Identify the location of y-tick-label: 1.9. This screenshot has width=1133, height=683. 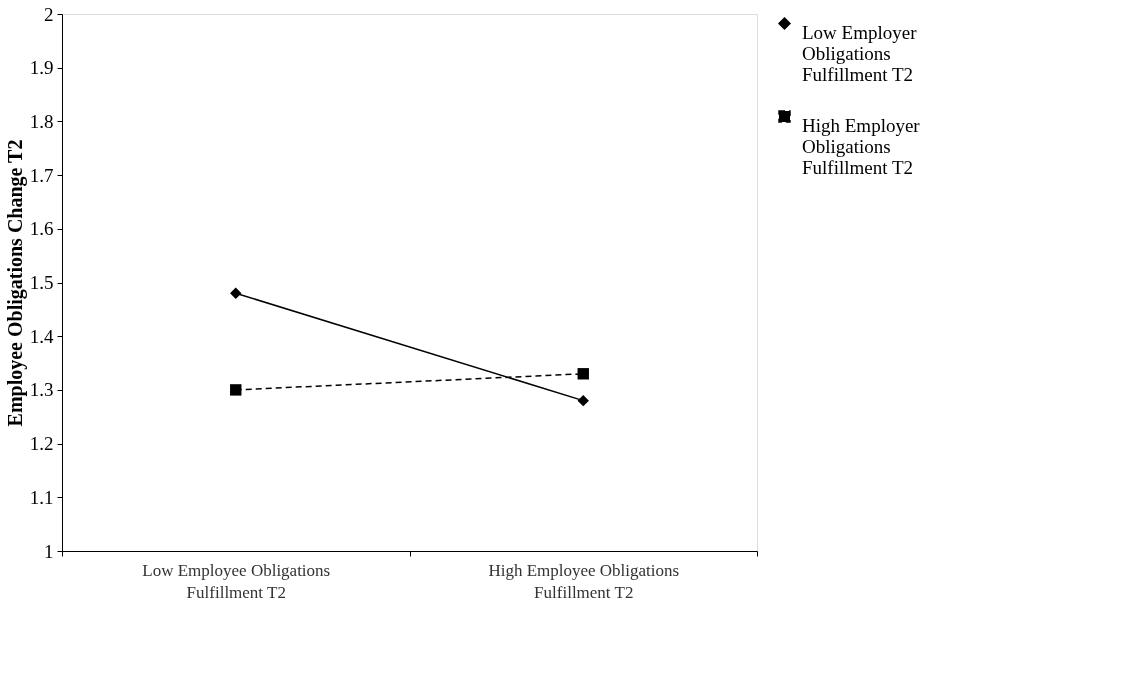
(41, 68).